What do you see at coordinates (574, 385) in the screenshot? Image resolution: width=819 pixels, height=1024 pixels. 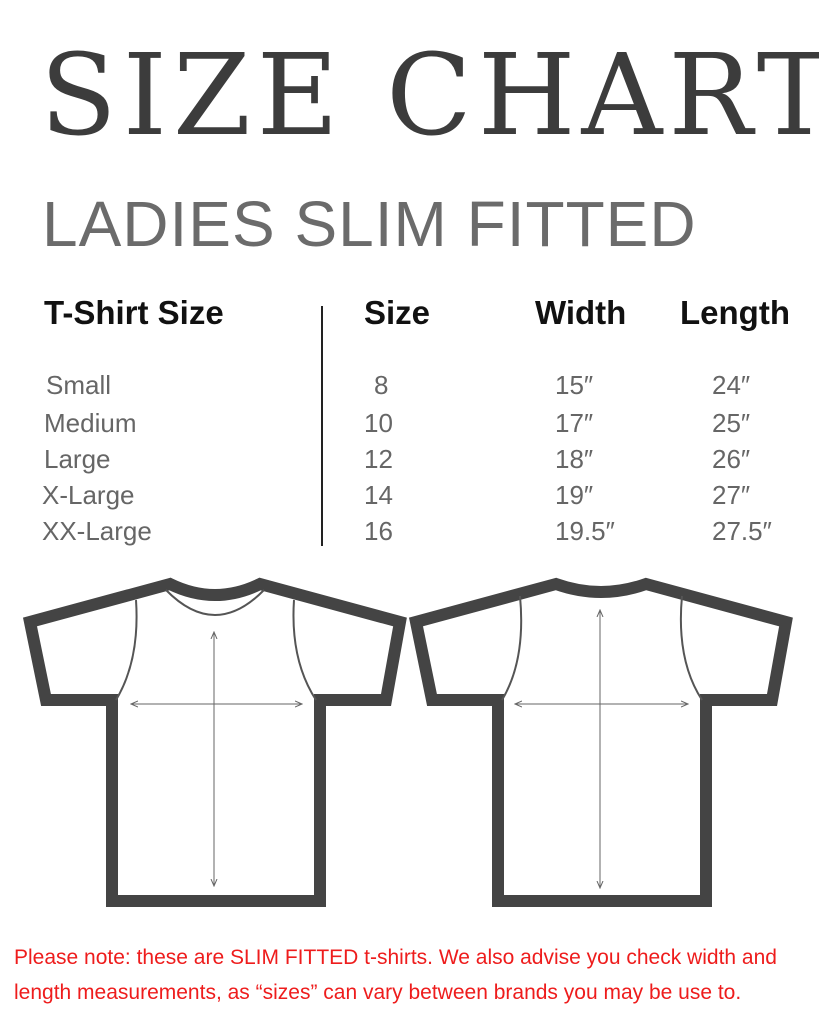 I see `cell-width: 15″` at bounding box center [574, 385].